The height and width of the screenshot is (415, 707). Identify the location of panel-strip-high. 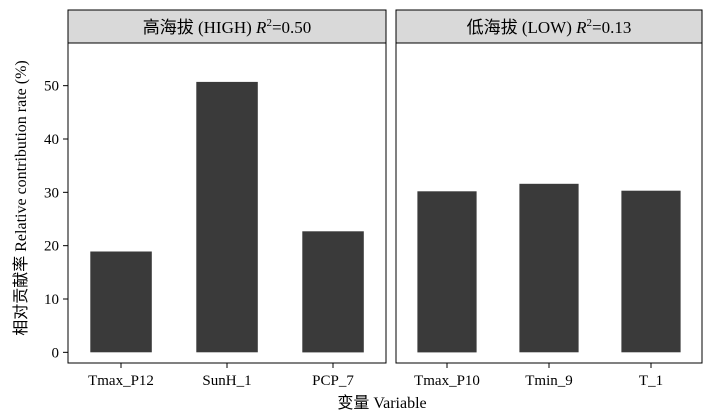
(227, 26).